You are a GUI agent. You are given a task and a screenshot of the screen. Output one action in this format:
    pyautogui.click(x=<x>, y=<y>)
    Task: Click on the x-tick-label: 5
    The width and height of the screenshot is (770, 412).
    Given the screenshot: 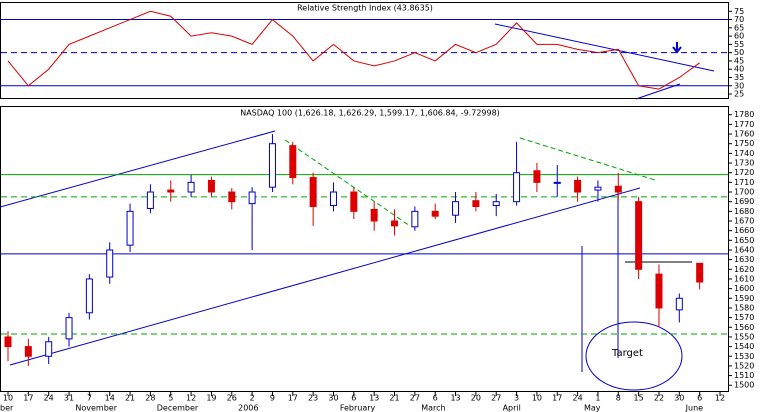 What is the action you would take?
    pyautogui.click(x=170, y=398)
    